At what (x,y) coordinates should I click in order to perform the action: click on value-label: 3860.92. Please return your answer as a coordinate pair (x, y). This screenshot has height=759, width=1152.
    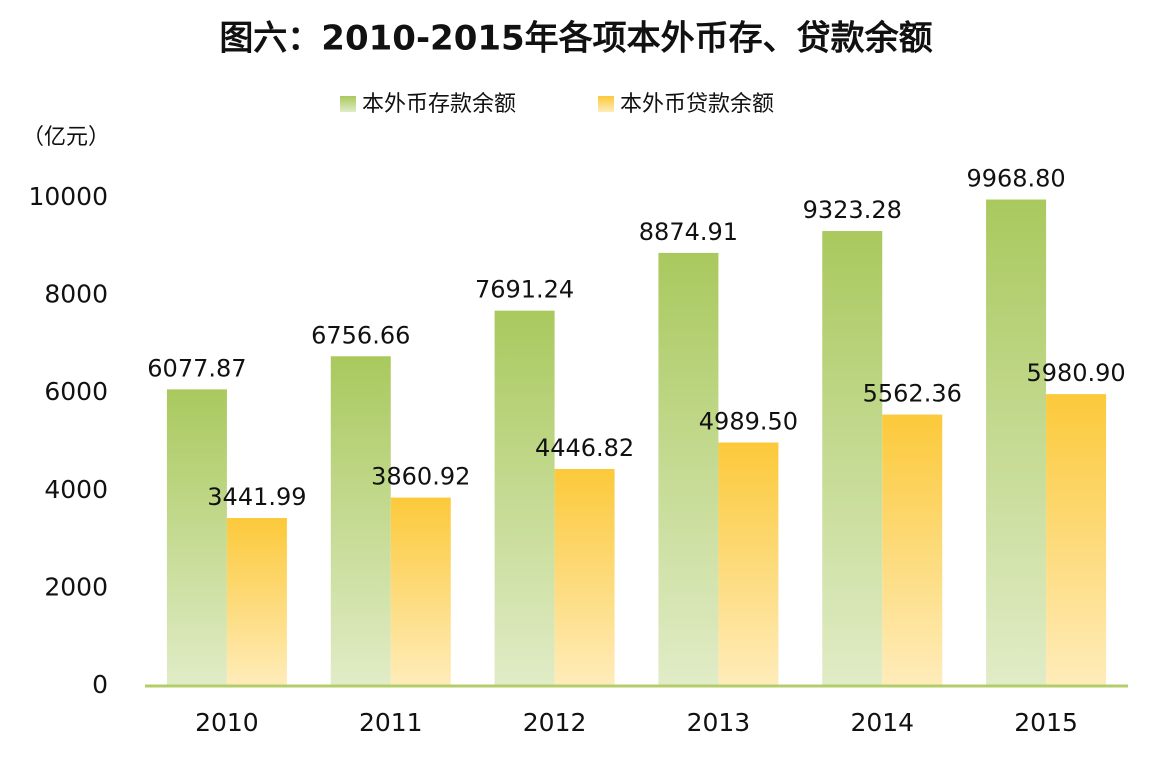
    Looking at the image, I should click on (420, 477).